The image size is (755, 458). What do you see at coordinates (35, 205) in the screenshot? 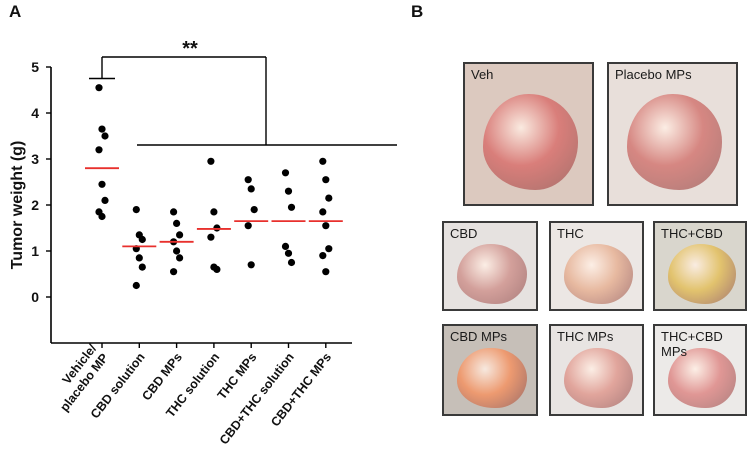
I see `y-tick-label: 2` at bounding box center [35, 205].